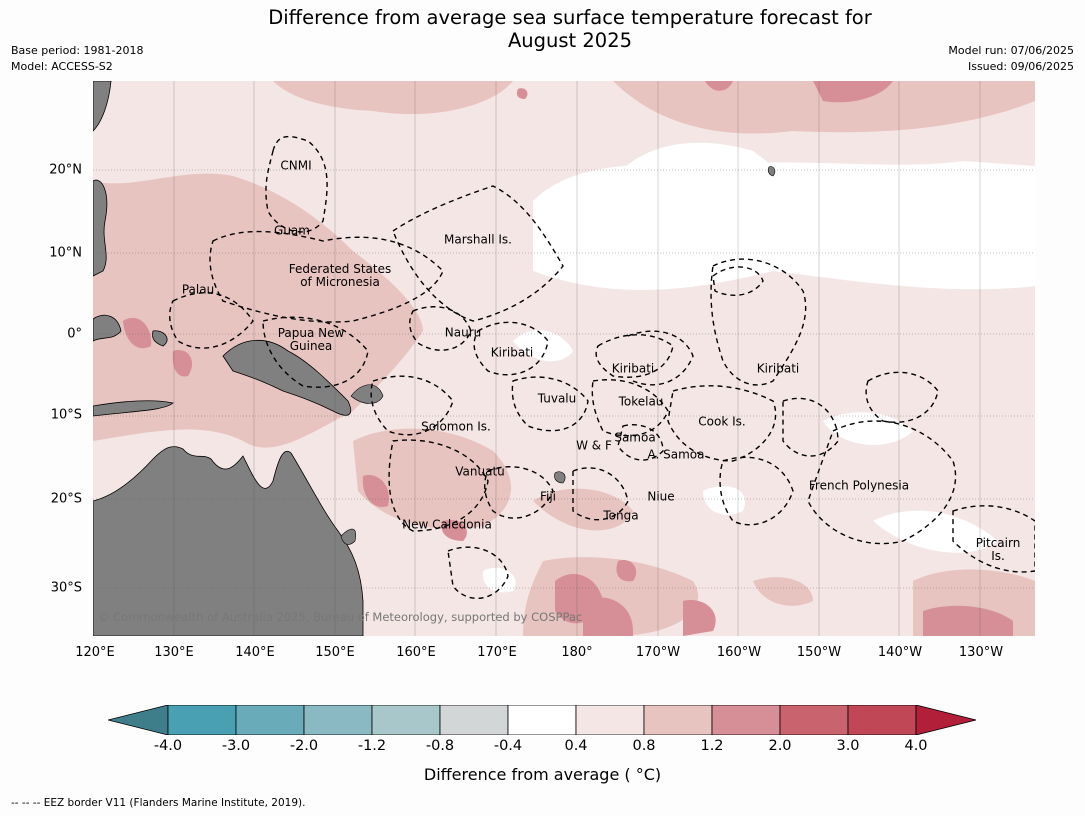 The height and width of the screenshot is (816, 1085). What do you see at coordinates (416, 652) in the screenshot?
I see `lon-label: 160°E` at bounding box center [416, 652].